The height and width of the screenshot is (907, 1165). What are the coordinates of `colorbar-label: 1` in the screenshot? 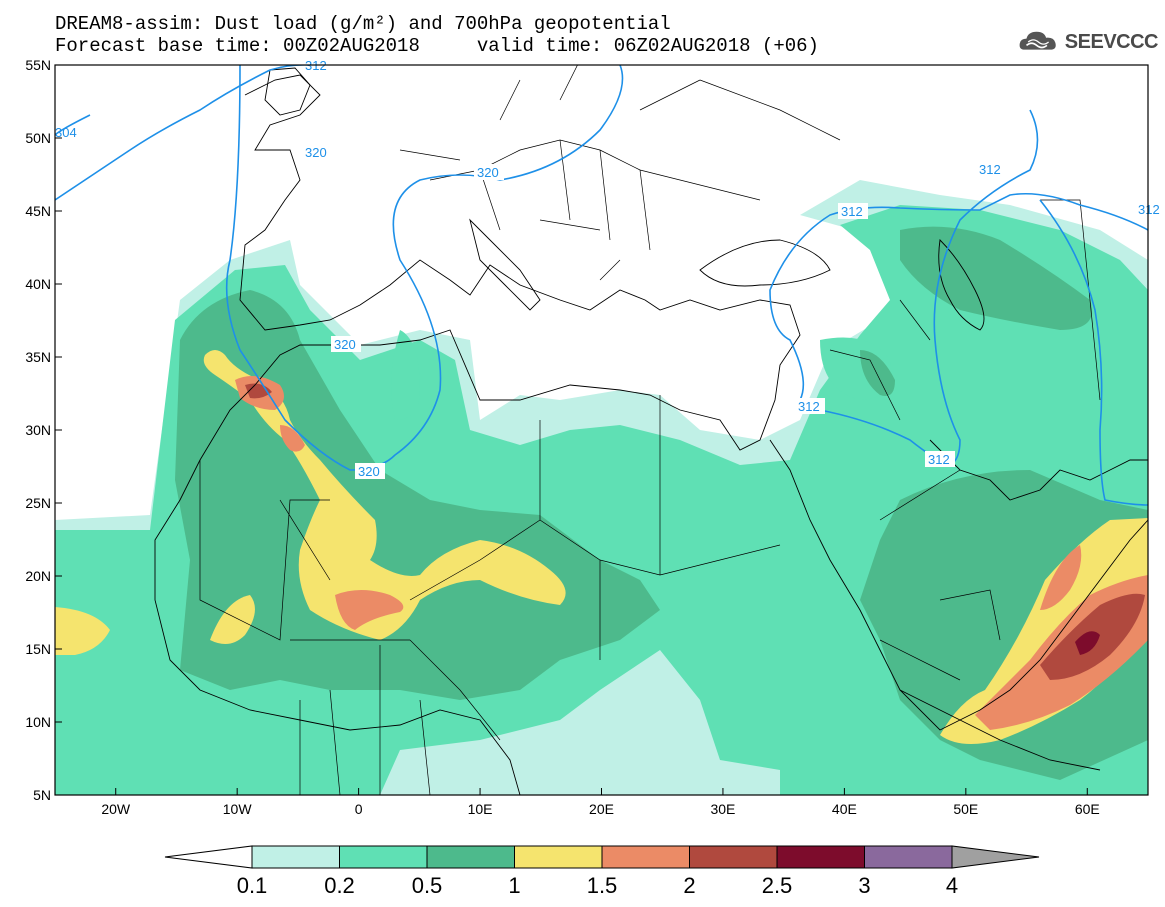 It's located at (514, 885).